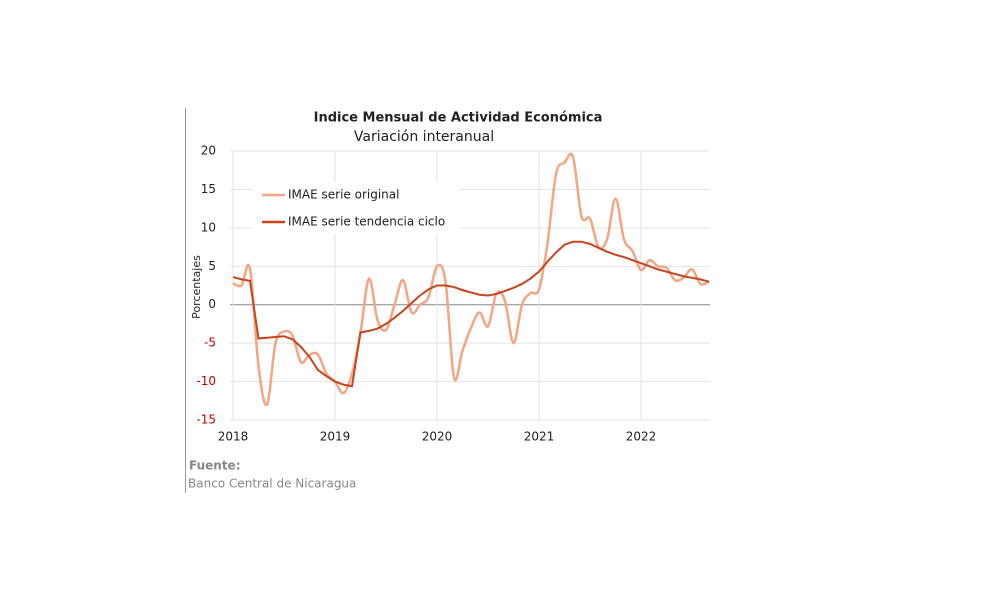  Describe the element at coordinates (458, 118) in the screenshot. I see `chart-title: Indice Mensual de Actividad Económica` at that location.